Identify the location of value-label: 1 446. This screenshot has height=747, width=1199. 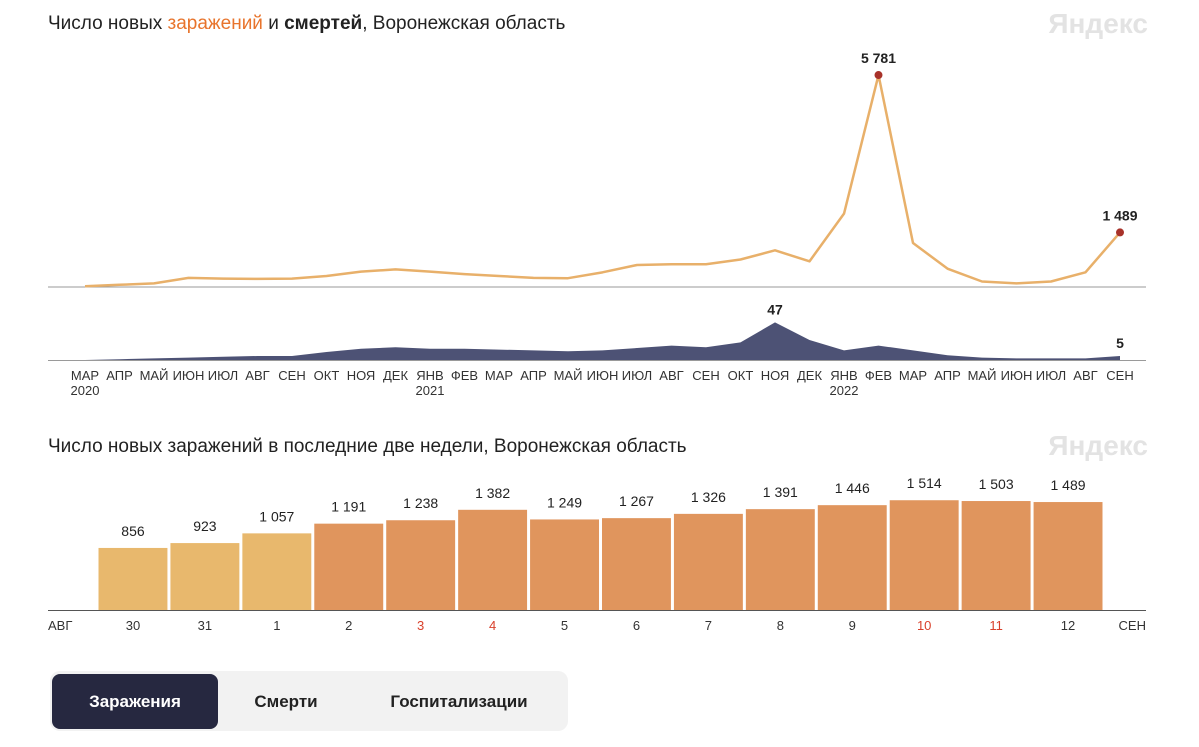
(852, 488).